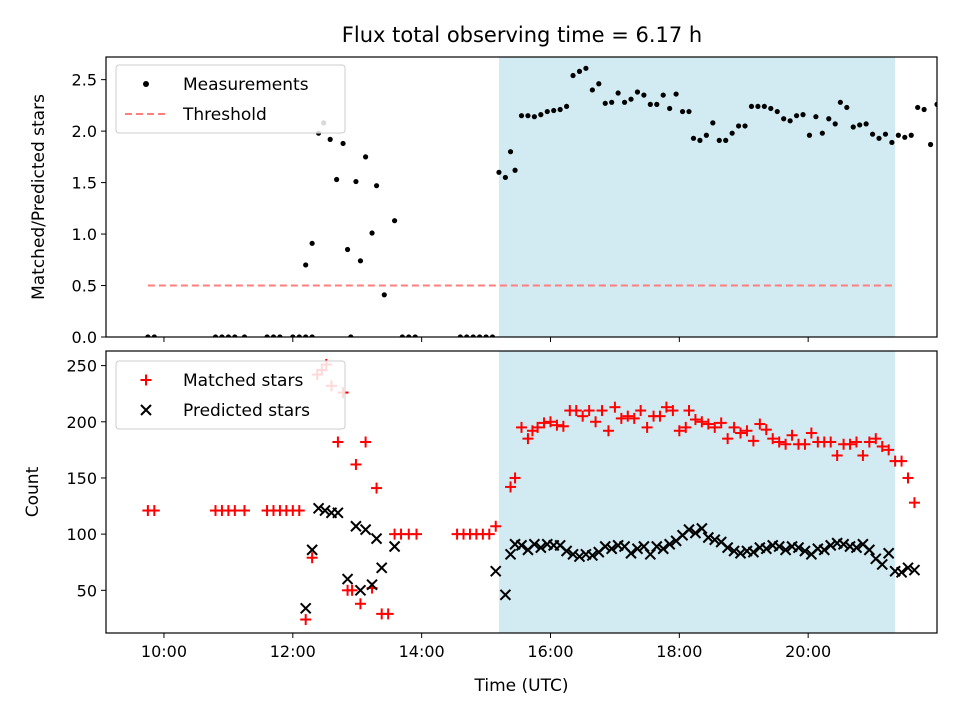  What do you see at coordinates (521, 686) in the screenshot?
I see `x-axis-label: Time (UTC)` at bounding box center [521, 686].